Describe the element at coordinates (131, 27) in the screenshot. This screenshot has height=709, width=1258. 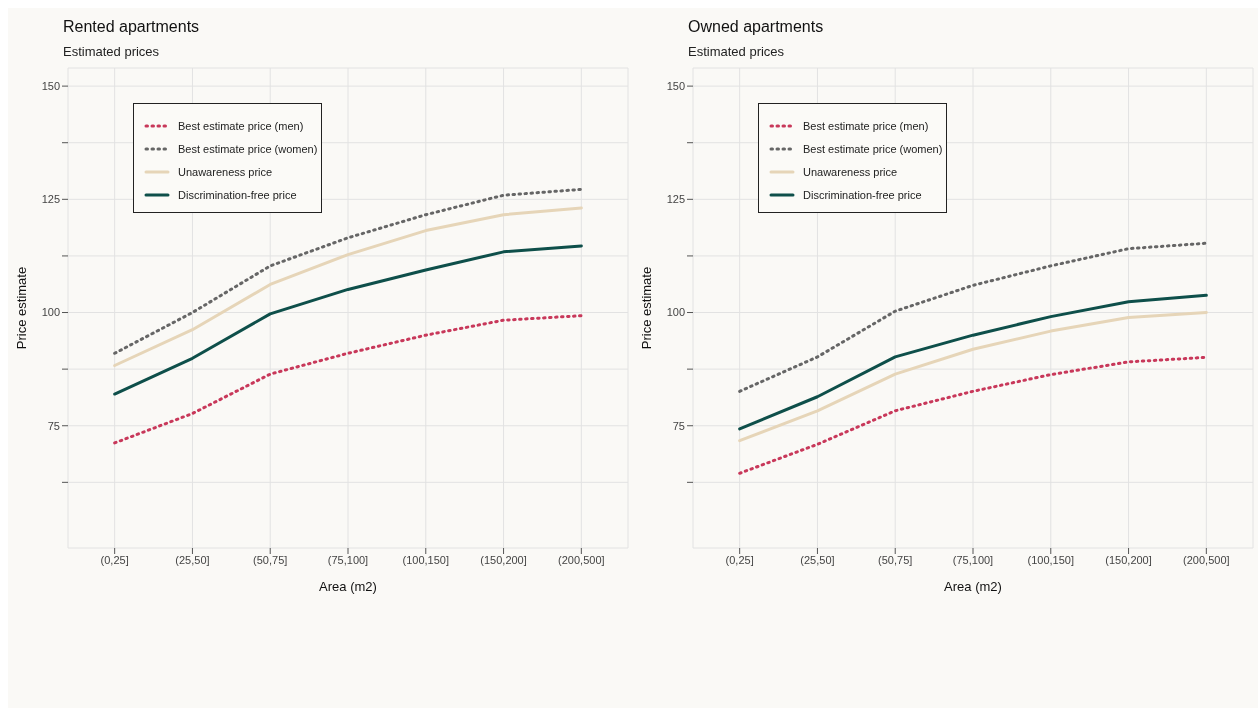
I see `chart-title: Rented apartments` at that location.